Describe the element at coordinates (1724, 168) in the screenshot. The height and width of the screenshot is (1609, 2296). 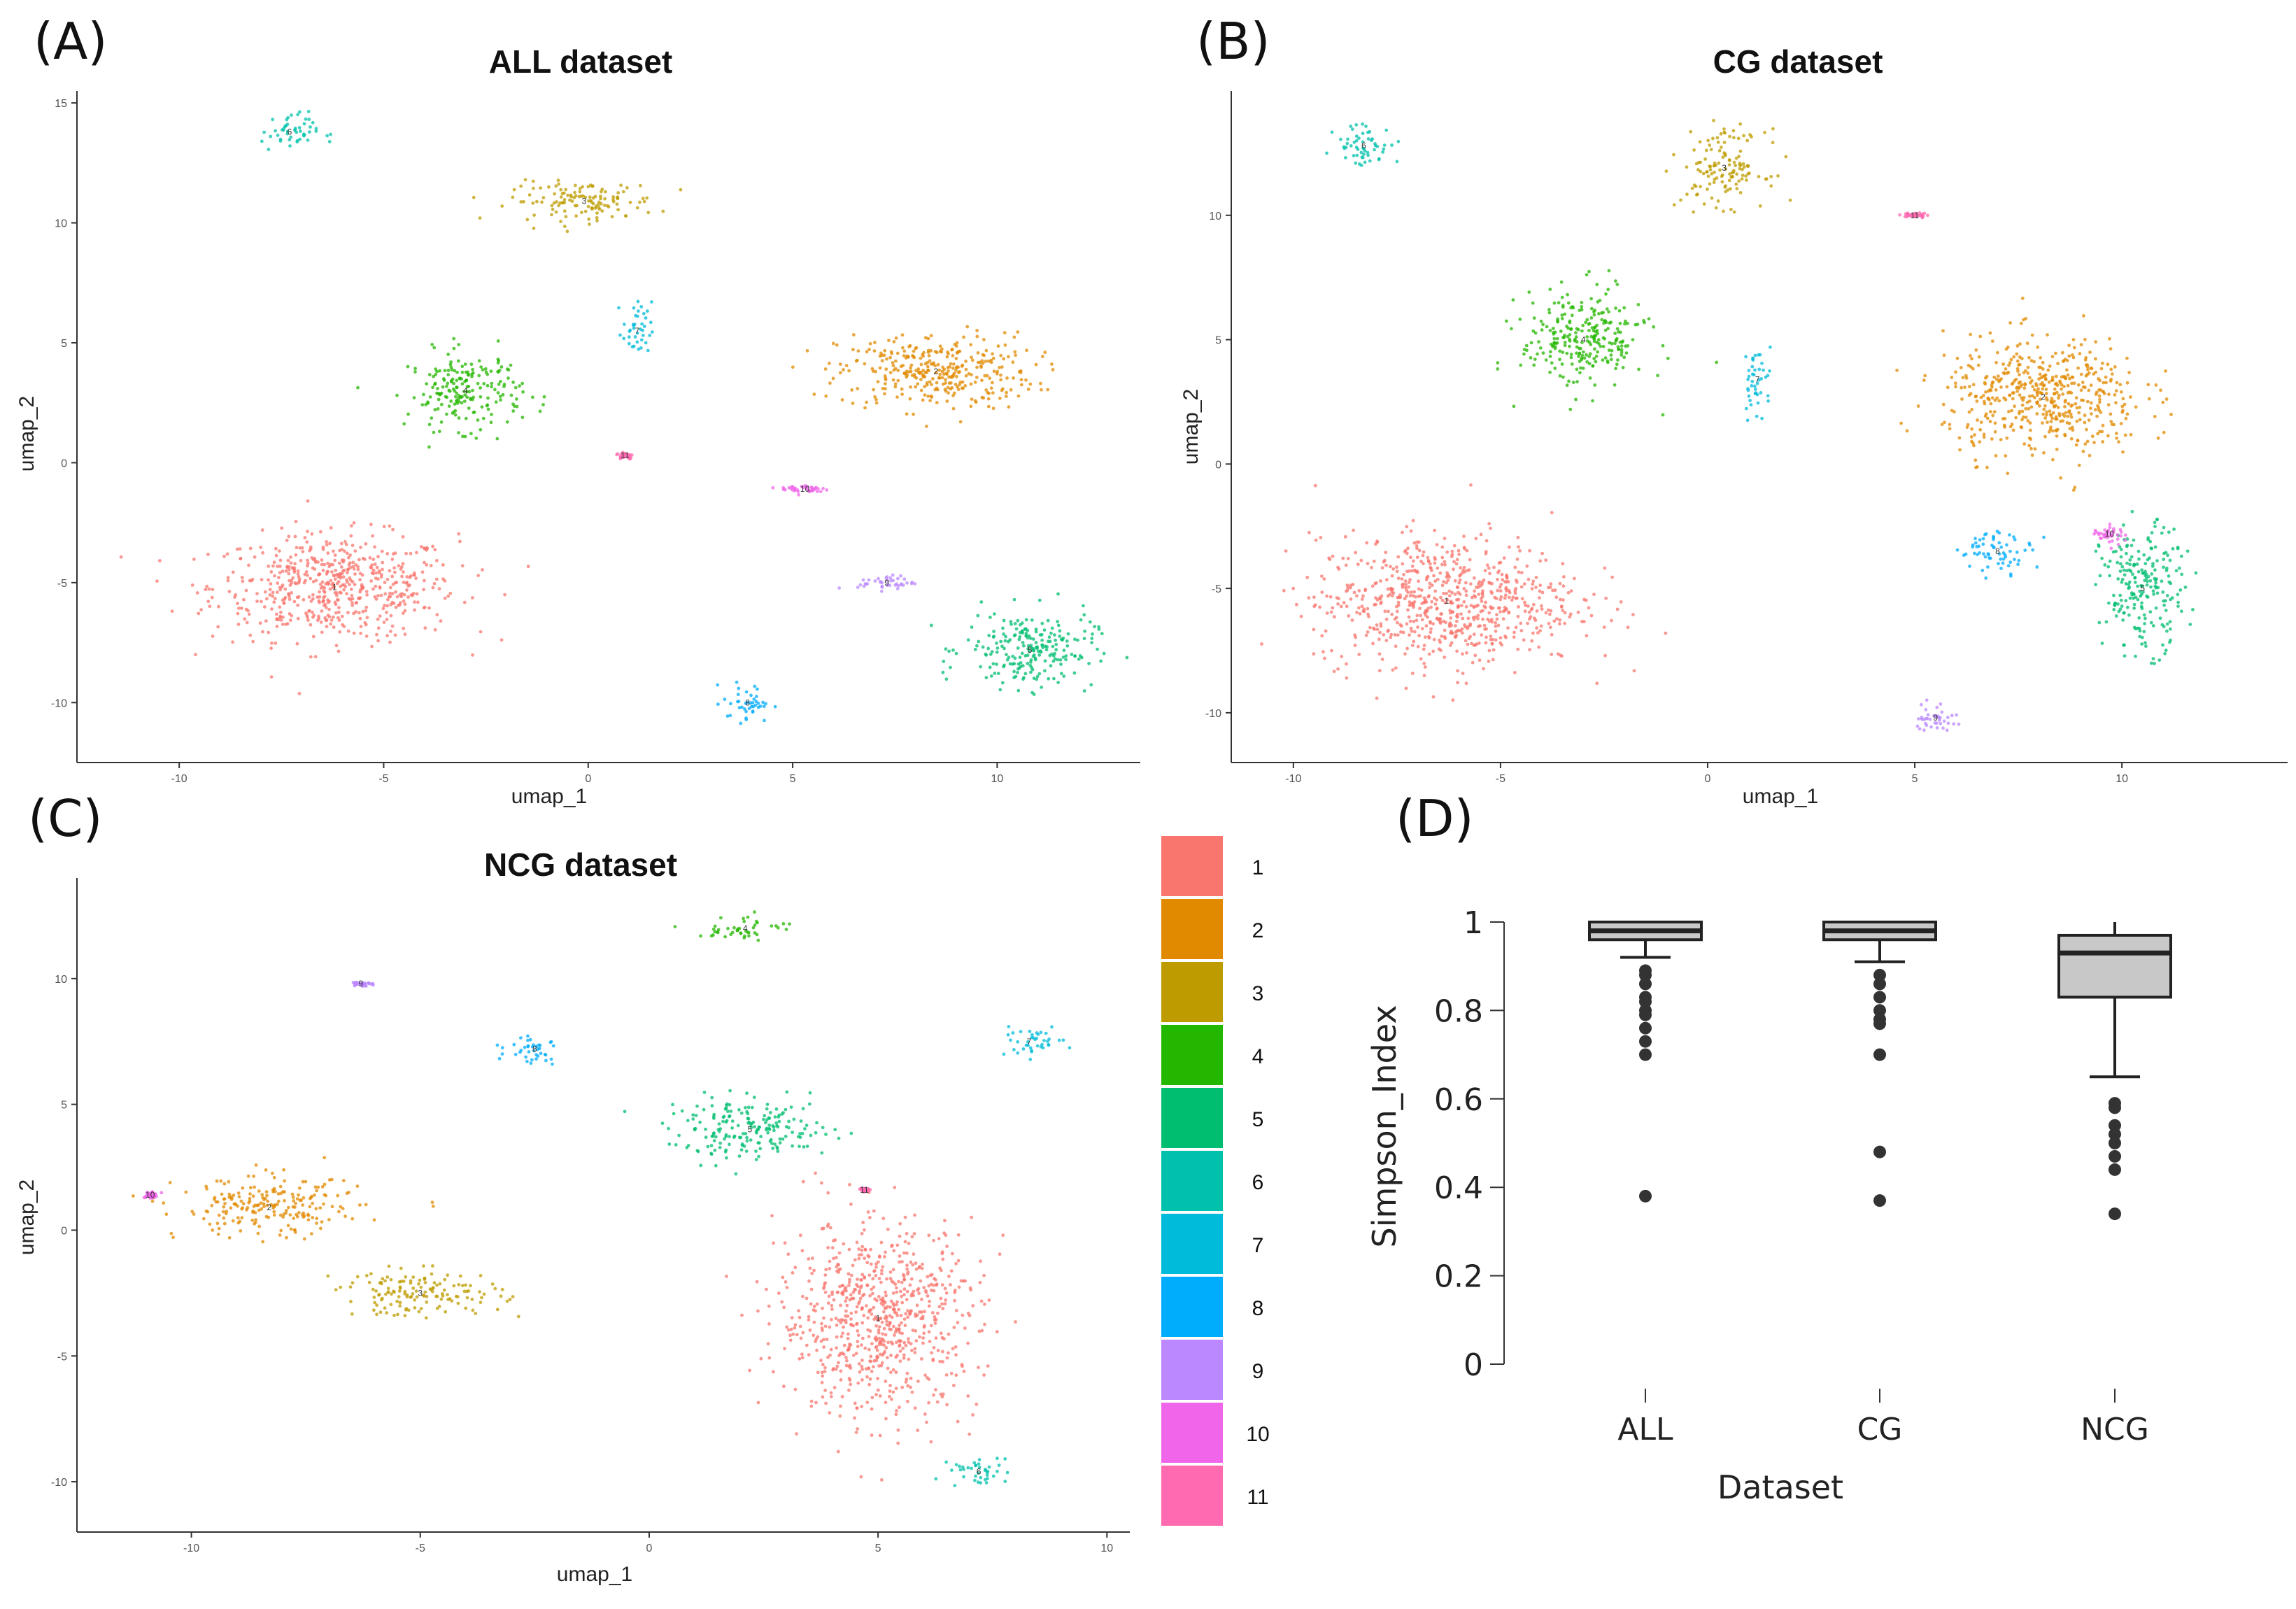
I see `cluster-label: 3` at that location.